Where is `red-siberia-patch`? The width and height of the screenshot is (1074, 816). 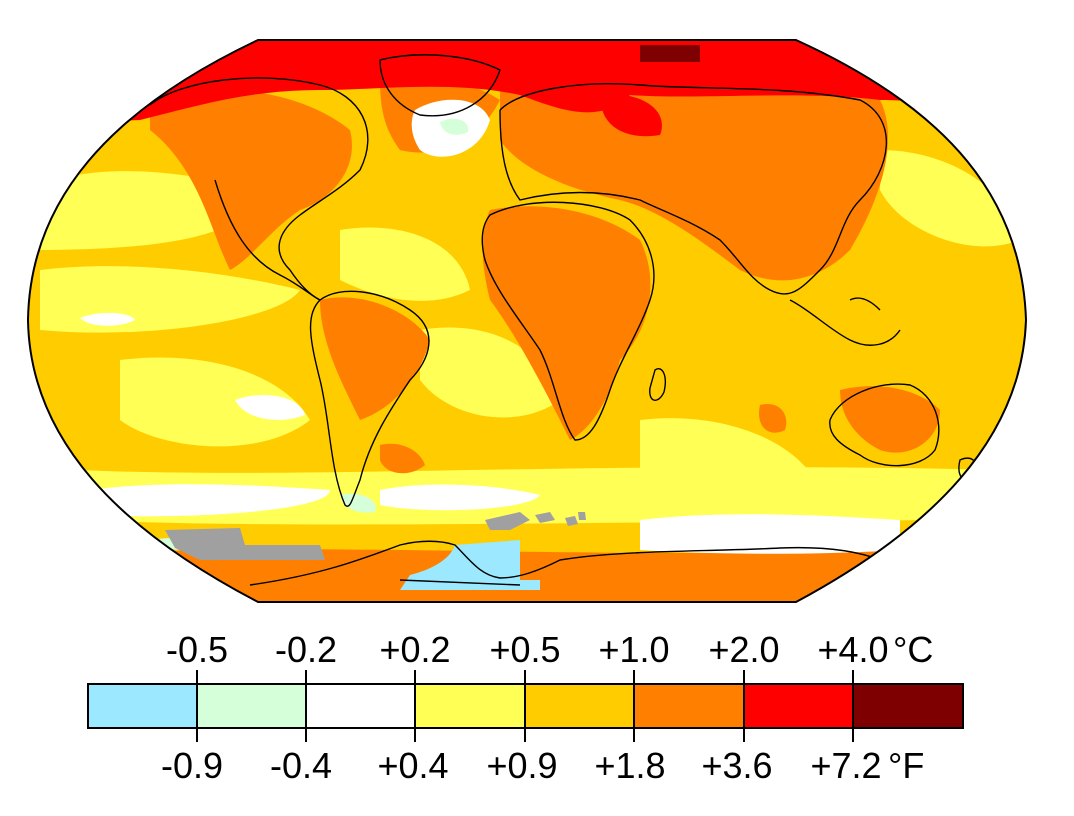
red-siberia-patch is located at coordinates (631, 115).